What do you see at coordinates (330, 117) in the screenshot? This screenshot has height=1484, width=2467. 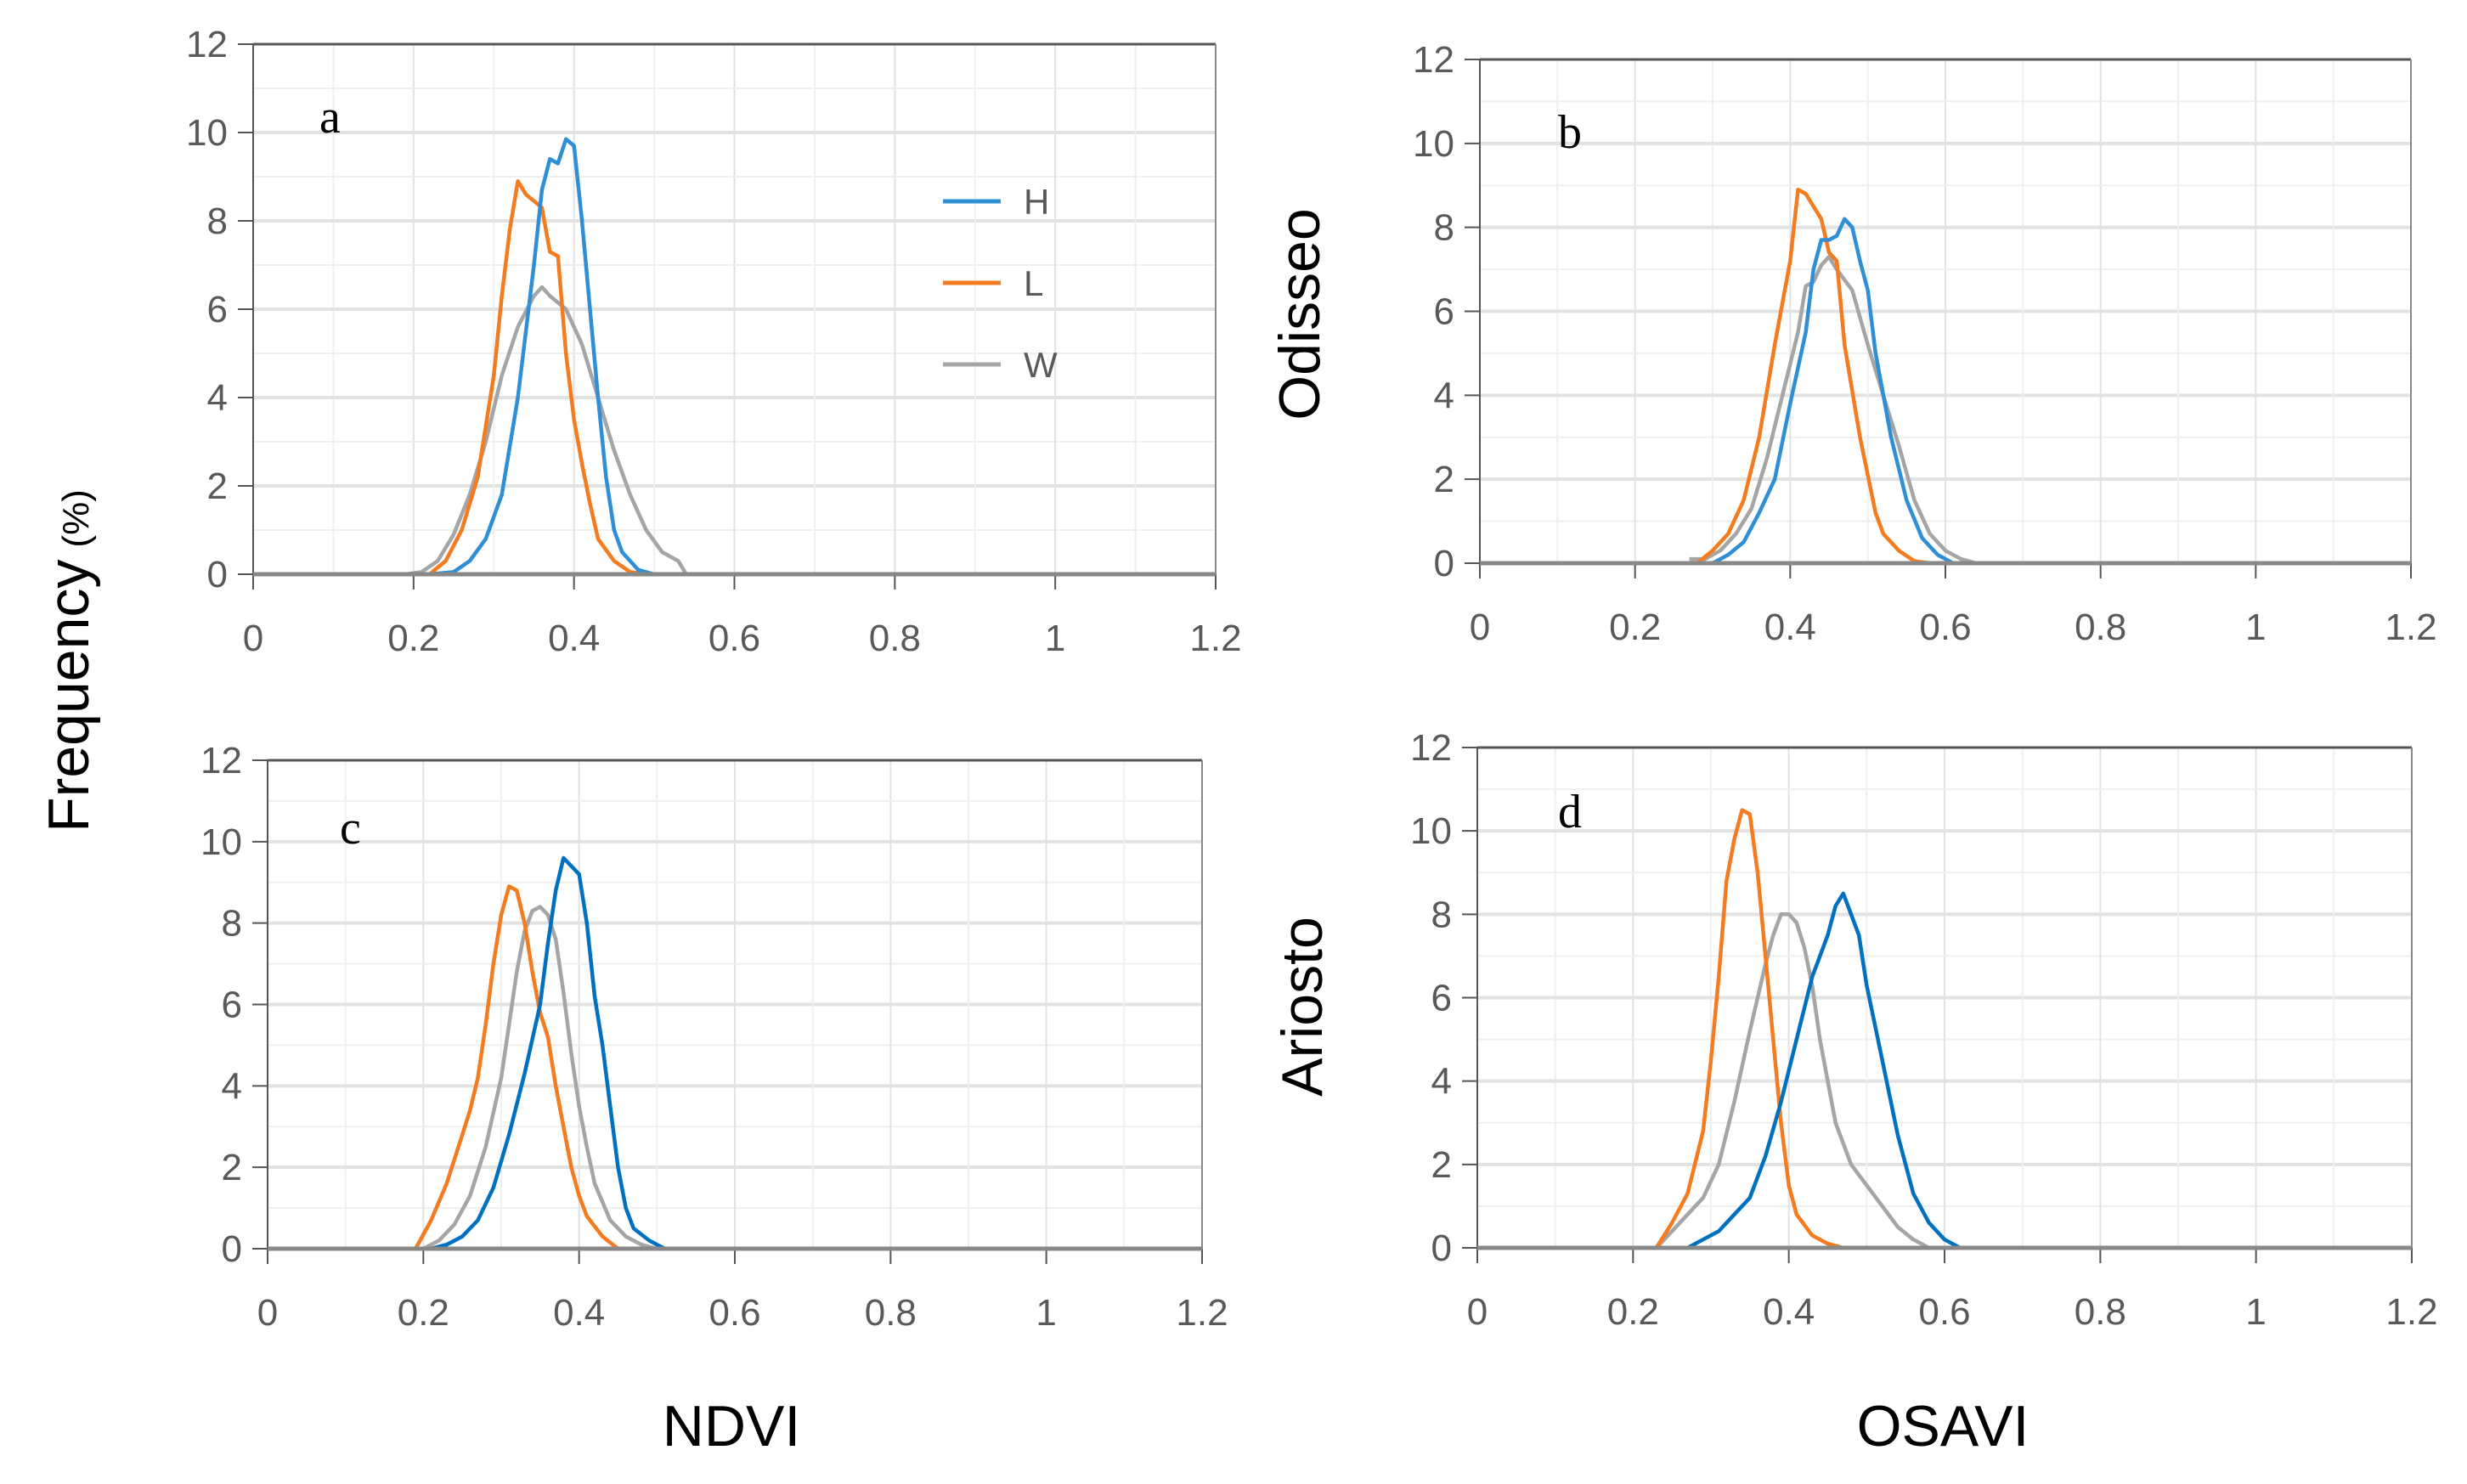 I see `panel-letter: a` at bounding box center [330, 117].